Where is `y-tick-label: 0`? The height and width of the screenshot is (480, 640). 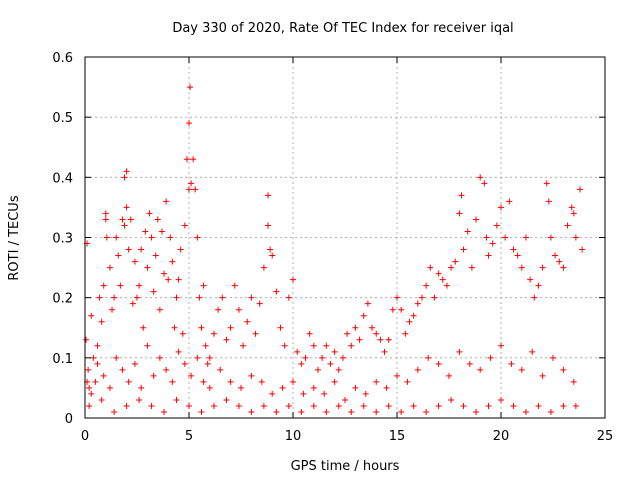 y-tick-label: 0 is located at coordinates (69, 419).